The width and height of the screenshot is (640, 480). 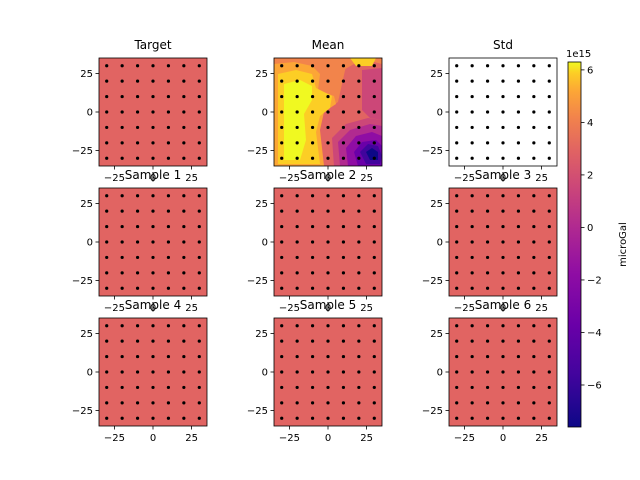 I want to click on contour-level, so click(x=372, y=94).